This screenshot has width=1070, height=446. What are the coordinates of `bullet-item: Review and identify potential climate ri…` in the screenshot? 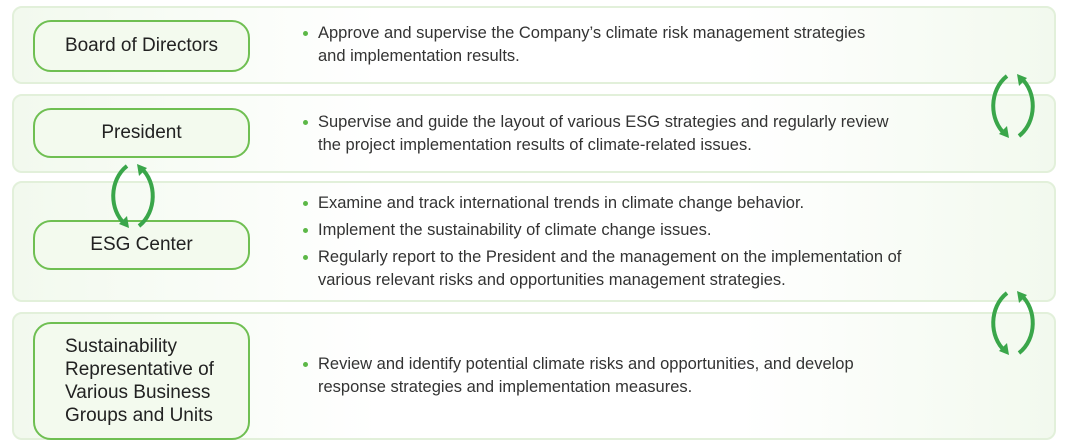 It's located at (660, 376).